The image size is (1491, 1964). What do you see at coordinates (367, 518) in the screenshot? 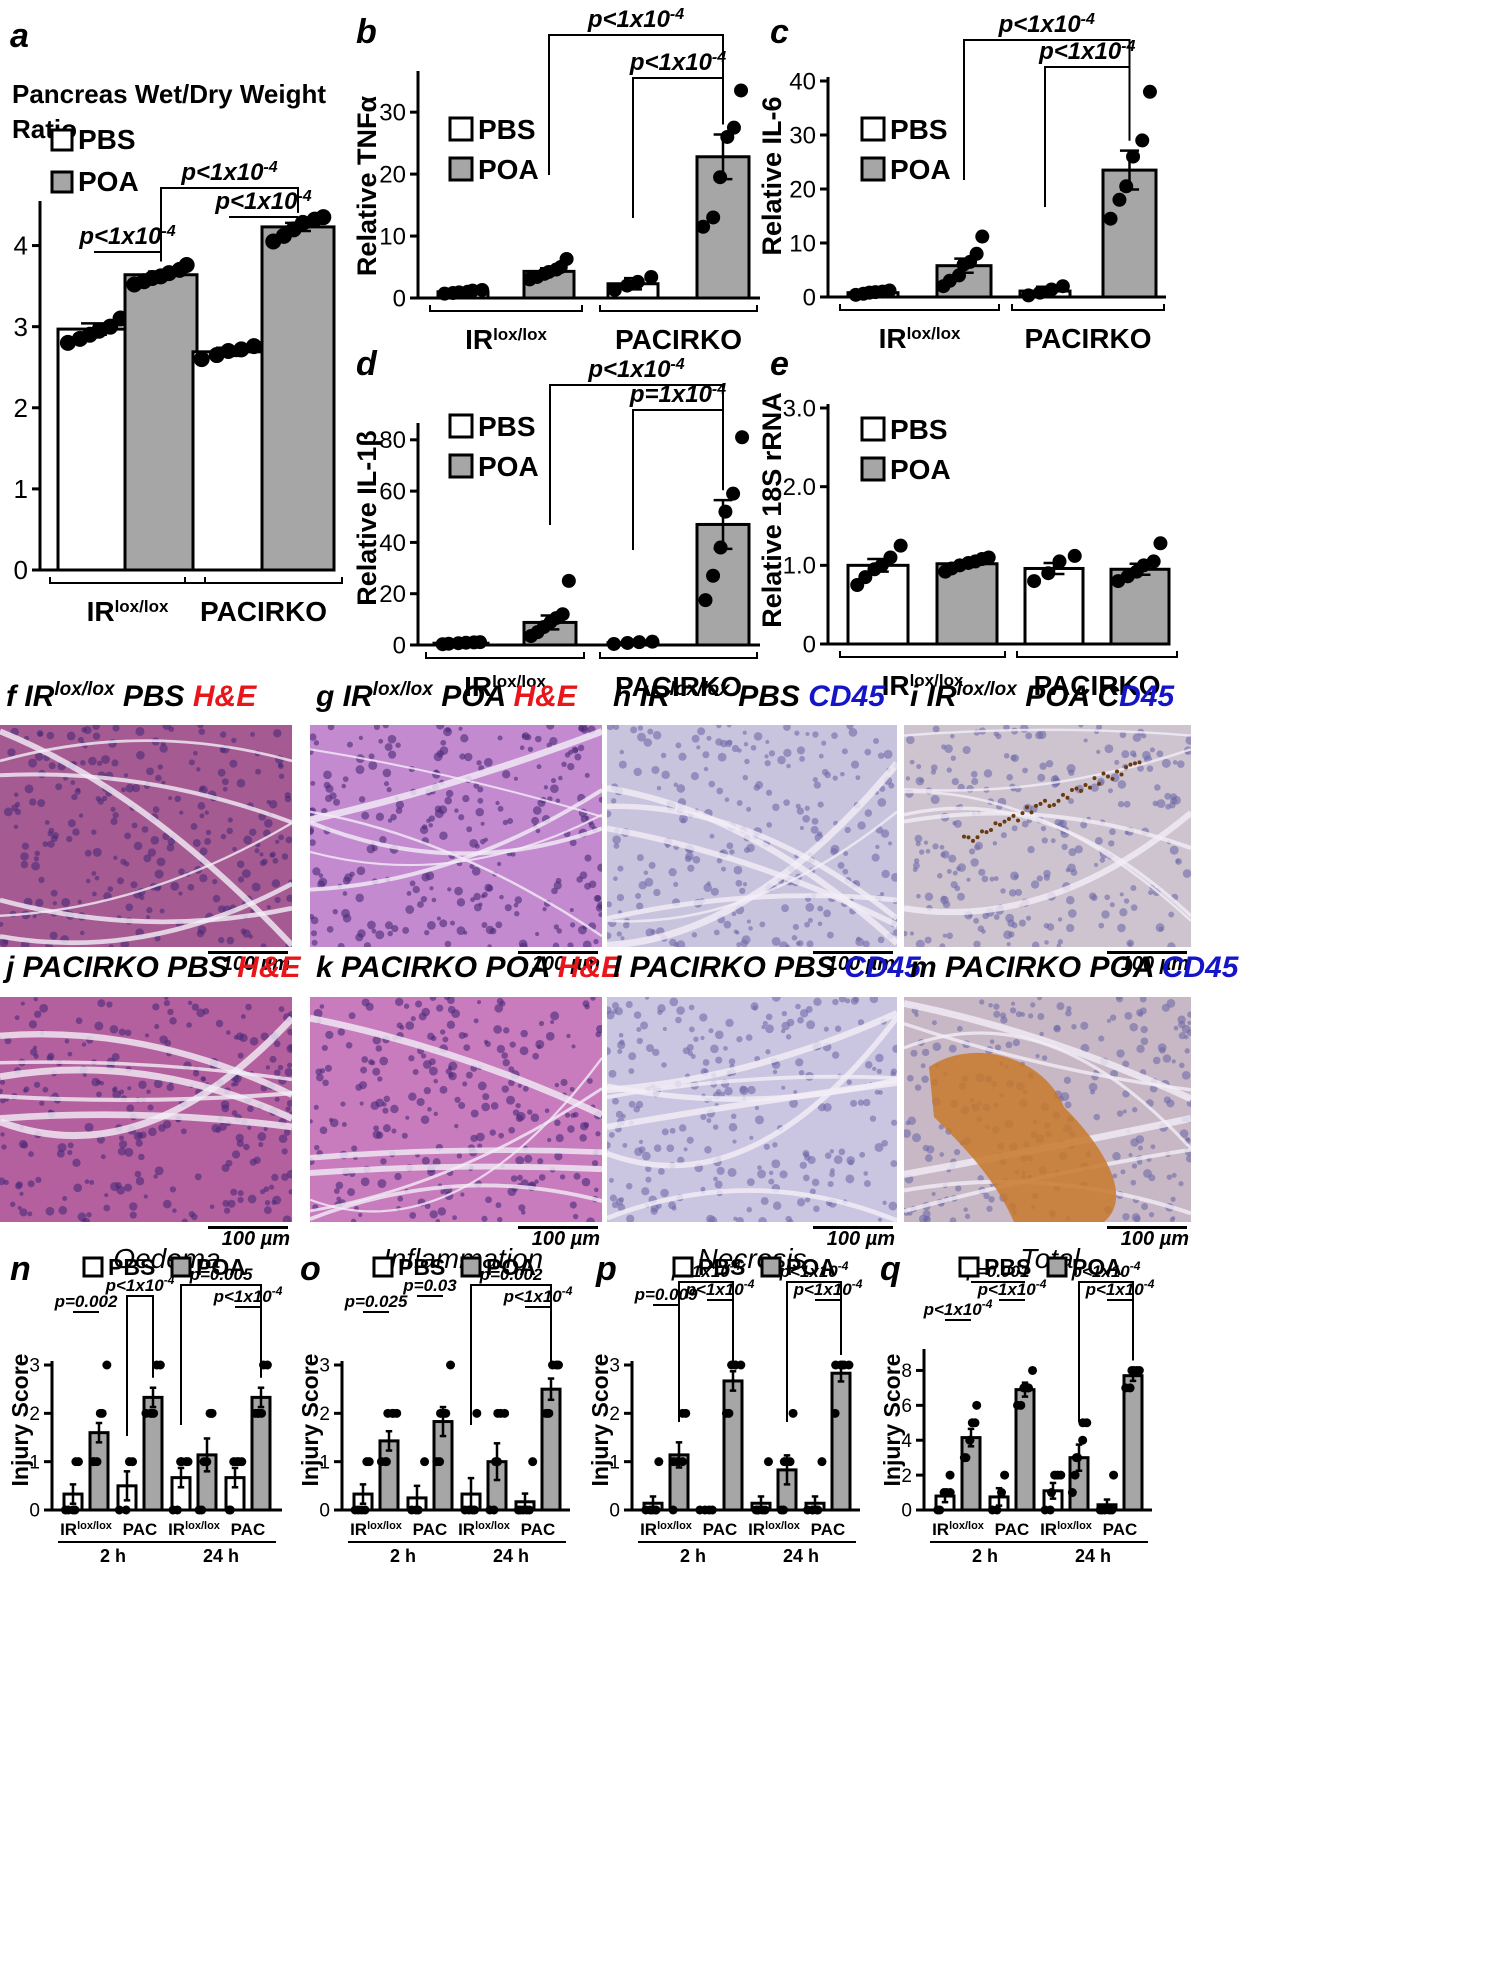
I see `y-axis-label: Relative IL-1β` at bounding box center [367, 518].